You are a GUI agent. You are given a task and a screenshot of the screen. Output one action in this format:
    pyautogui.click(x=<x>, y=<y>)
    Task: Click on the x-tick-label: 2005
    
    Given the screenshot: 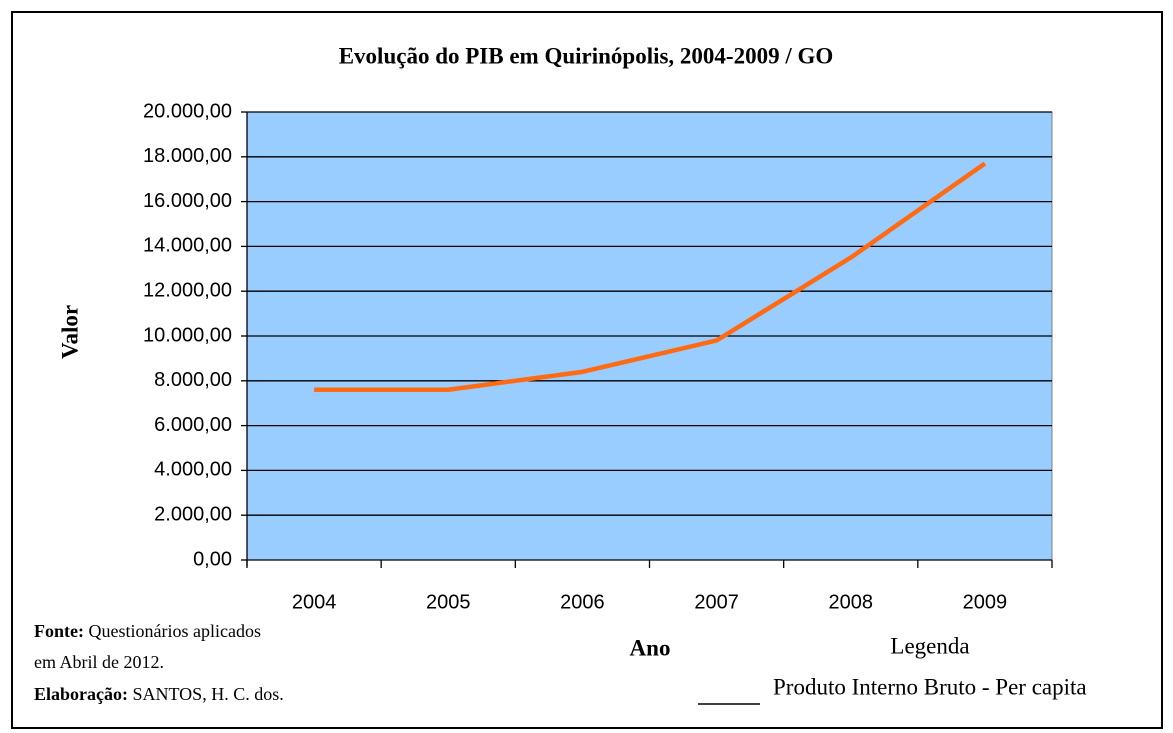 What is the action you would take?
    pyautogui.click(x=448, y=602)
    